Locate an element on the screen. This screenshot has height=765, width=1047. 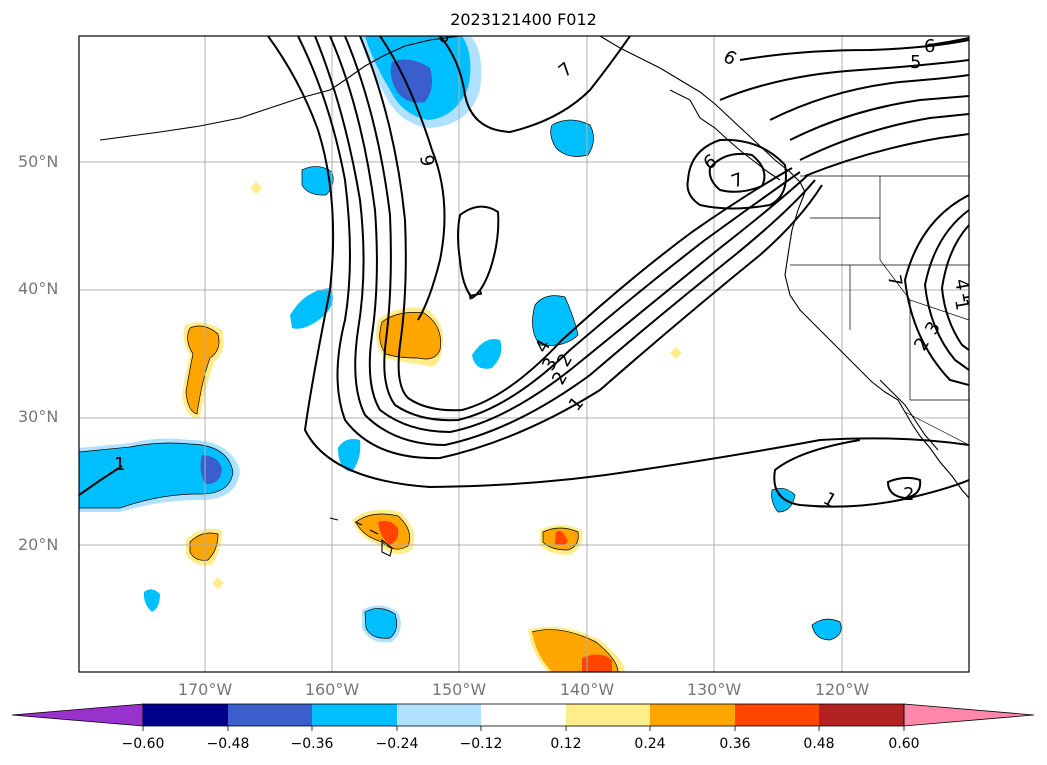
alaska-coast is located at coordinates (280, 88).